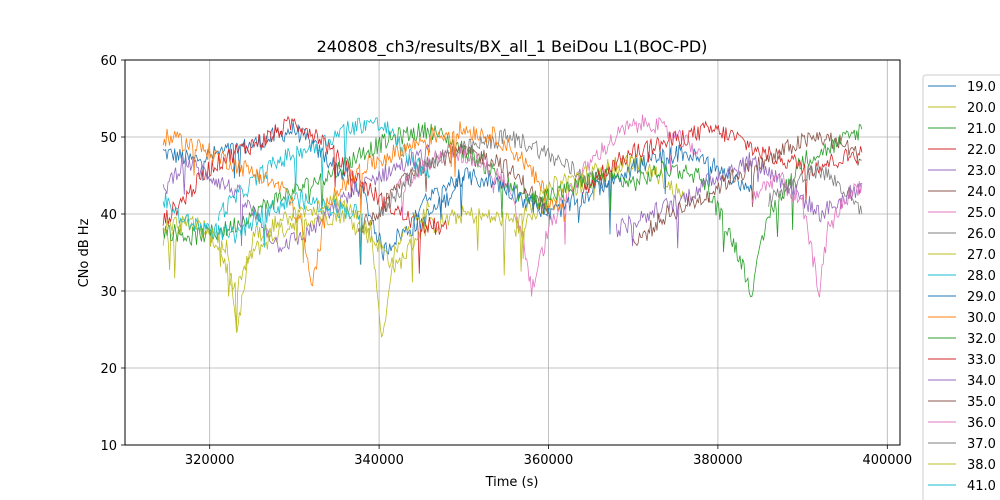  I want to click on series-line-28.0, so click(324, 169).